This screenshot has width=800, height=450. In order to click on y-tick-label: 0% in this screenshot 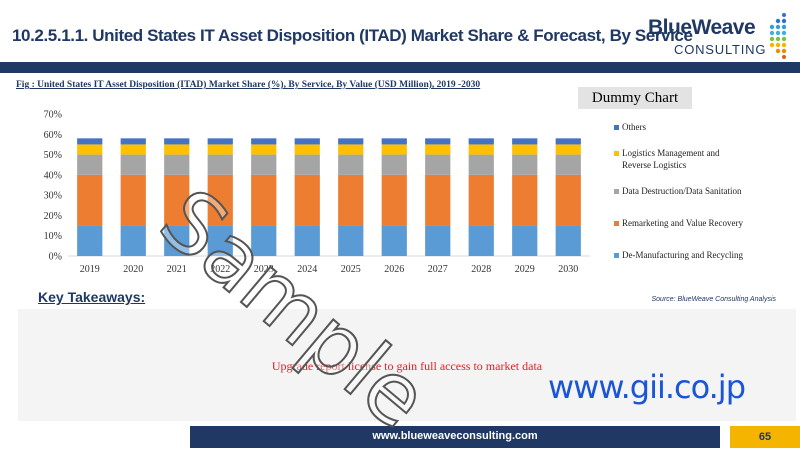, I will do `click(55, 257)`.